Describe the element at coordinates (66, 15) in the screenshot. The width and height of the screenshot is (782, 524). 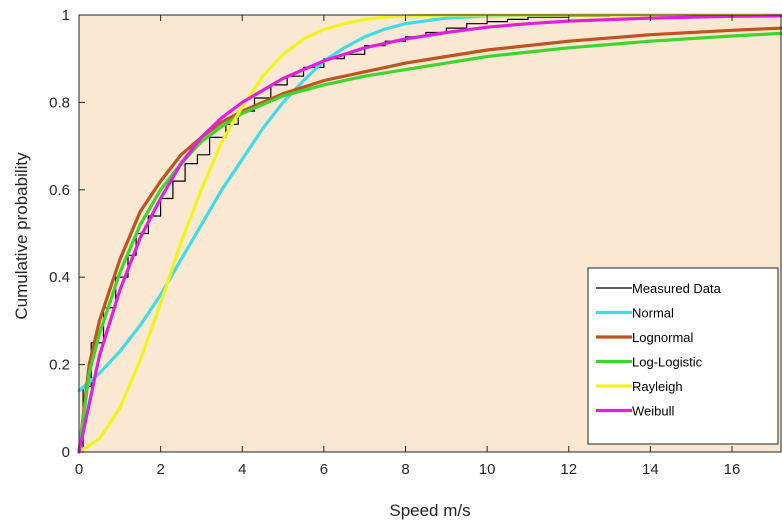
I see `y-tick-label: 1` at that location.